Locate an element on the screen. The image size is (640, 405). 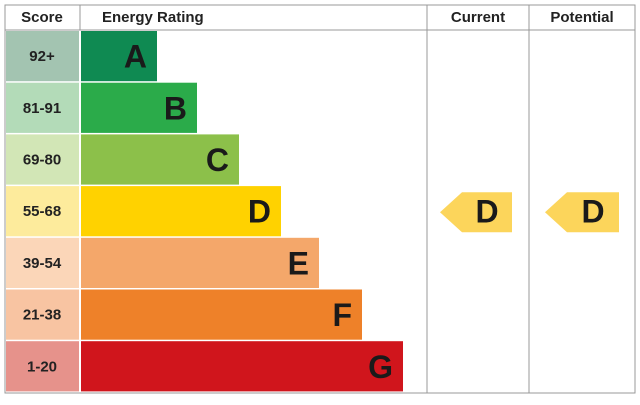
rating-letter: D is located at coordinates (259, 212).